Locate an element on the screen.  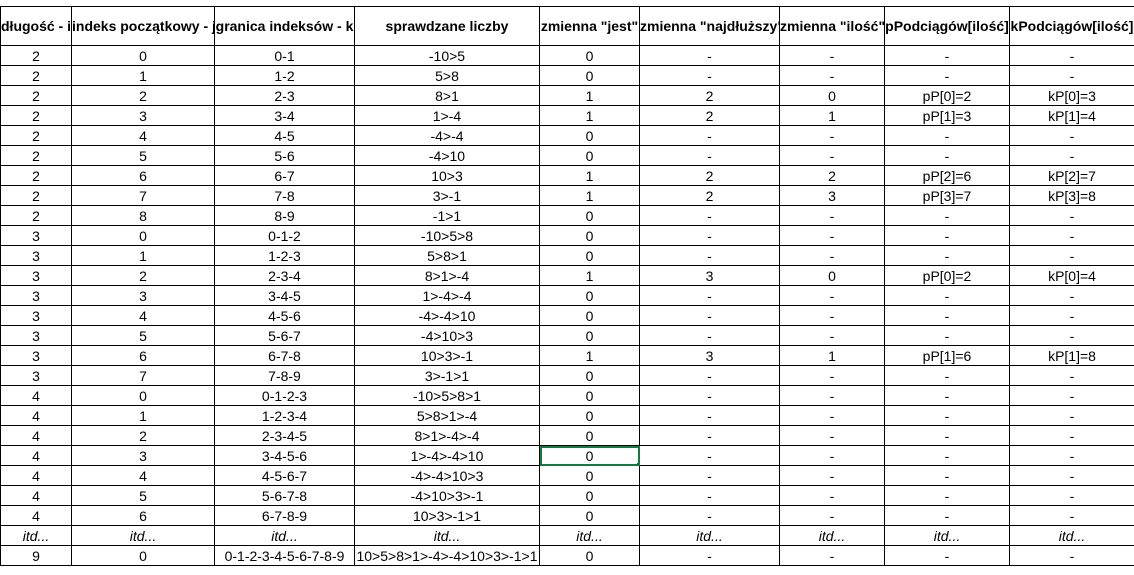
table-cell: 5>8 is located at coordinates (447, 76).